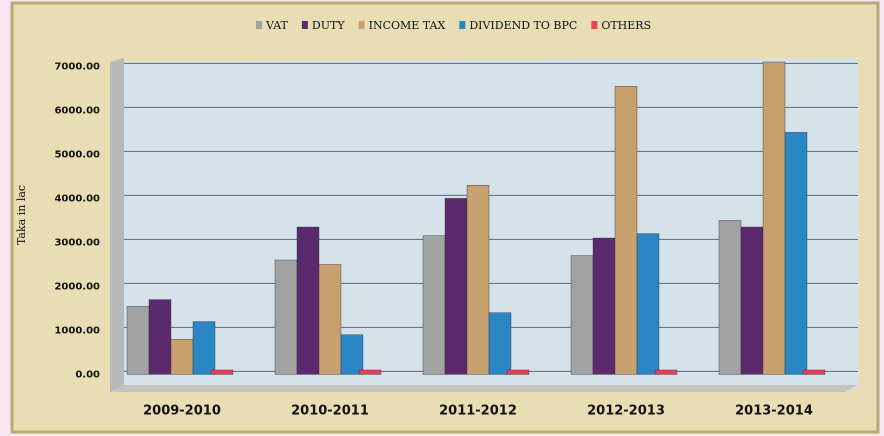  I want to click on x-tick-label: 2009-2010, so click(182, 411).